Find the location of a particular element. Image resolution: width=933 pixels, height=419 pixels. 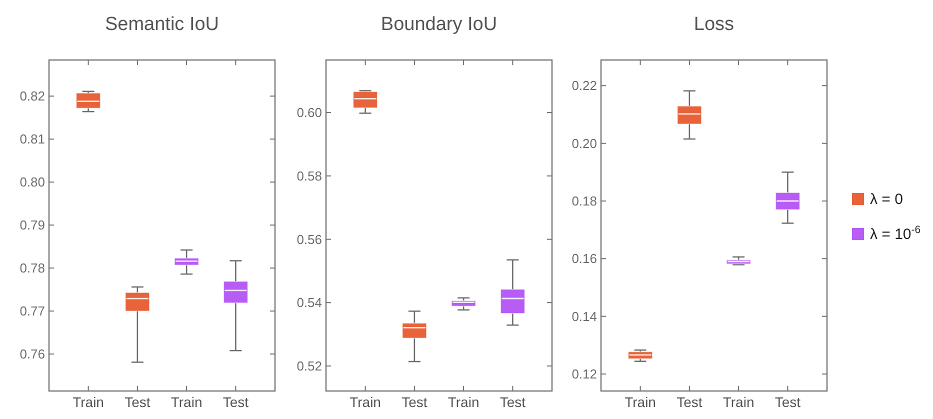

y-tick-label: 0.58 is located at coordinates (309, 176).